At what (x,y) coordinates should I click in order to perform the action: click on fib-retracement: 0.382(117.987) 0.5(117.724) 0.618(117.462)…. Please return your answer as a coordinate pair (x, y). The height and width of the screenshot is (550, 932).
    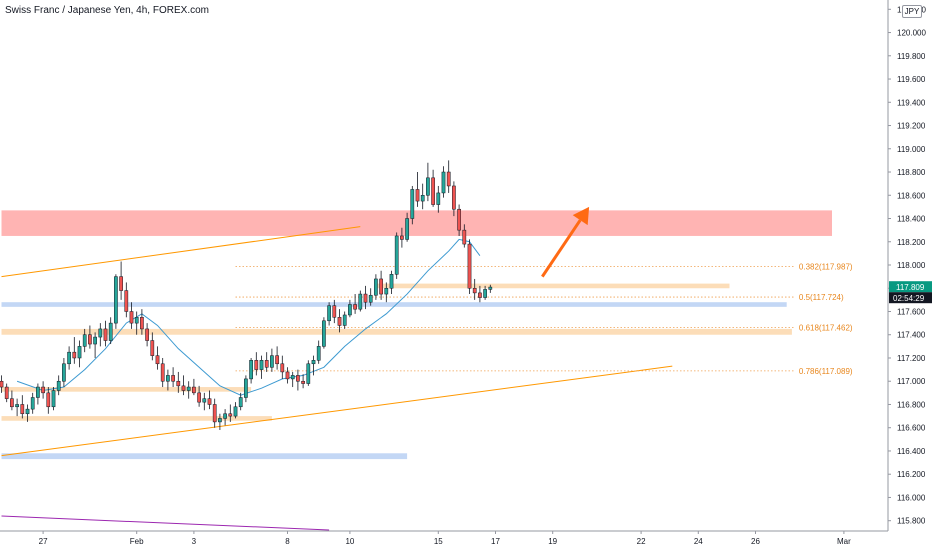
    Looking at the image, I should click on (544, 319).